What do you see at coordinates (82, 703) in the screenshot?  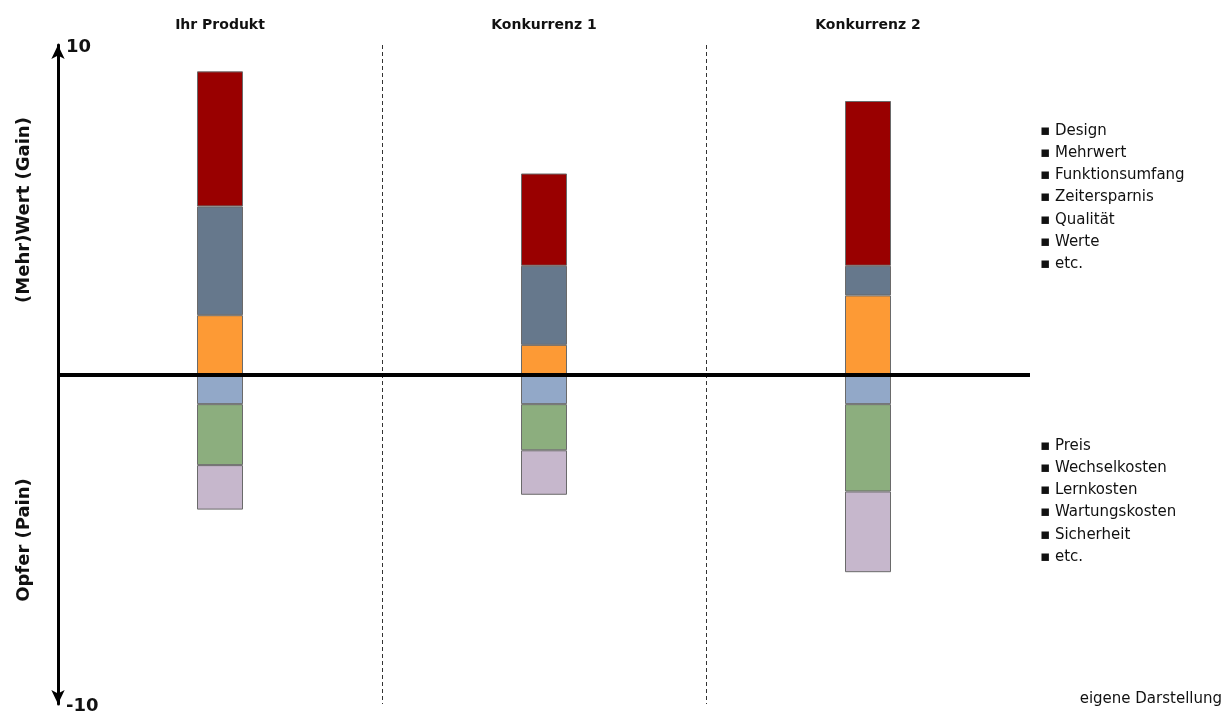 I see `y-tick-label: -10` at bounding box center [82, 703].